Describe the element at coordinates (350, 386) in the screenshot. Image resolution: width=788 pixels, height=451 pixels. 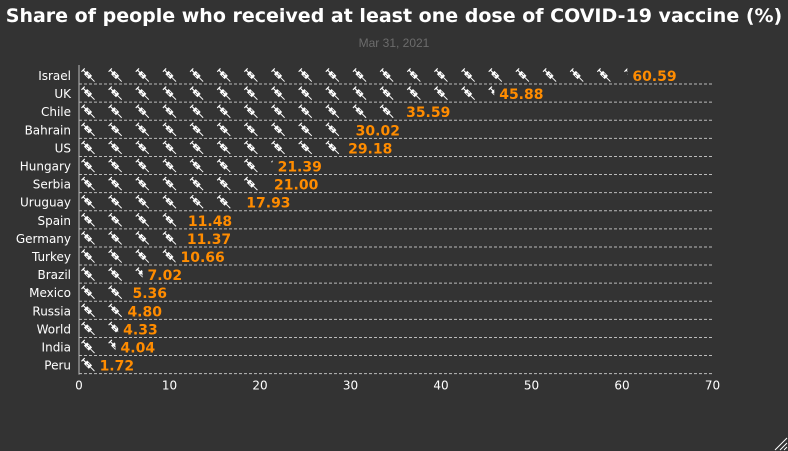
I see `x-tick-label: 30` at that location.